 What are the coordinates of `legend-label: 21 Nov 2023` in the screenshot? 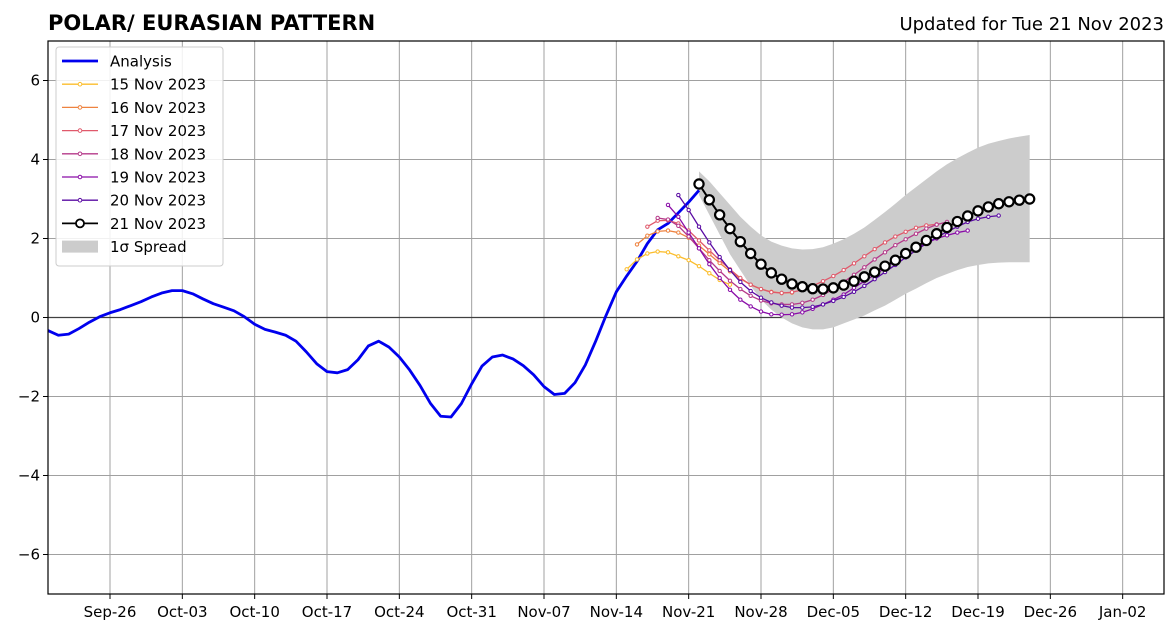 It's located at (158, 224).